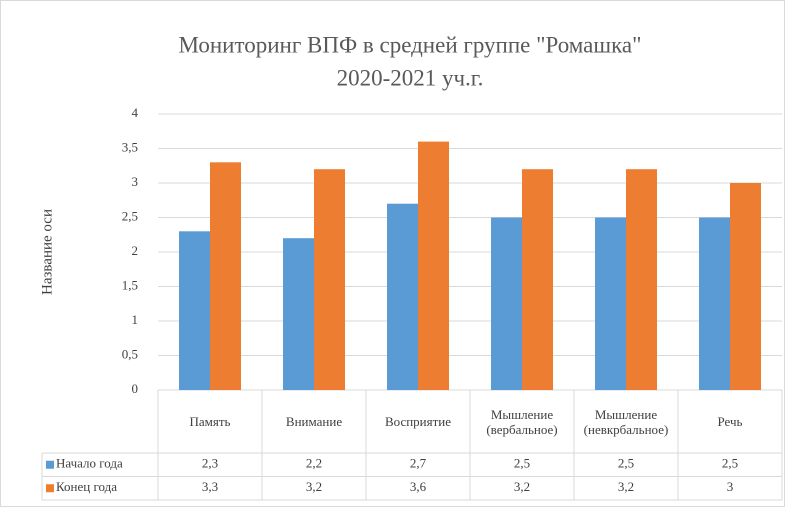 Image resolution: width=785 pixels, height=507 pixels. I want to click on y-tick-label: 3, so click(135, 181).